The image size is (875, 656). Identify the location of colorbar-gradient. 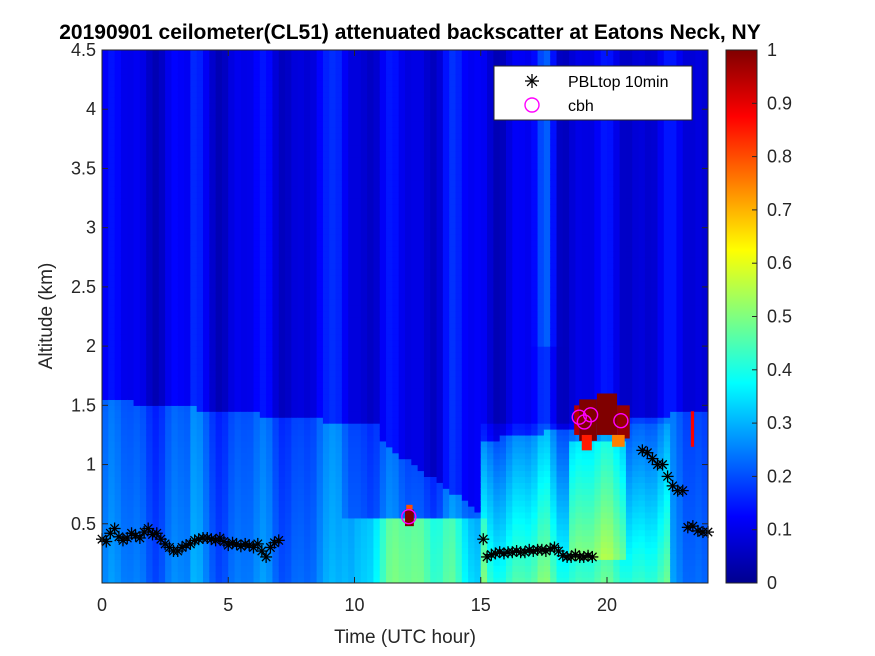
(741, 316).